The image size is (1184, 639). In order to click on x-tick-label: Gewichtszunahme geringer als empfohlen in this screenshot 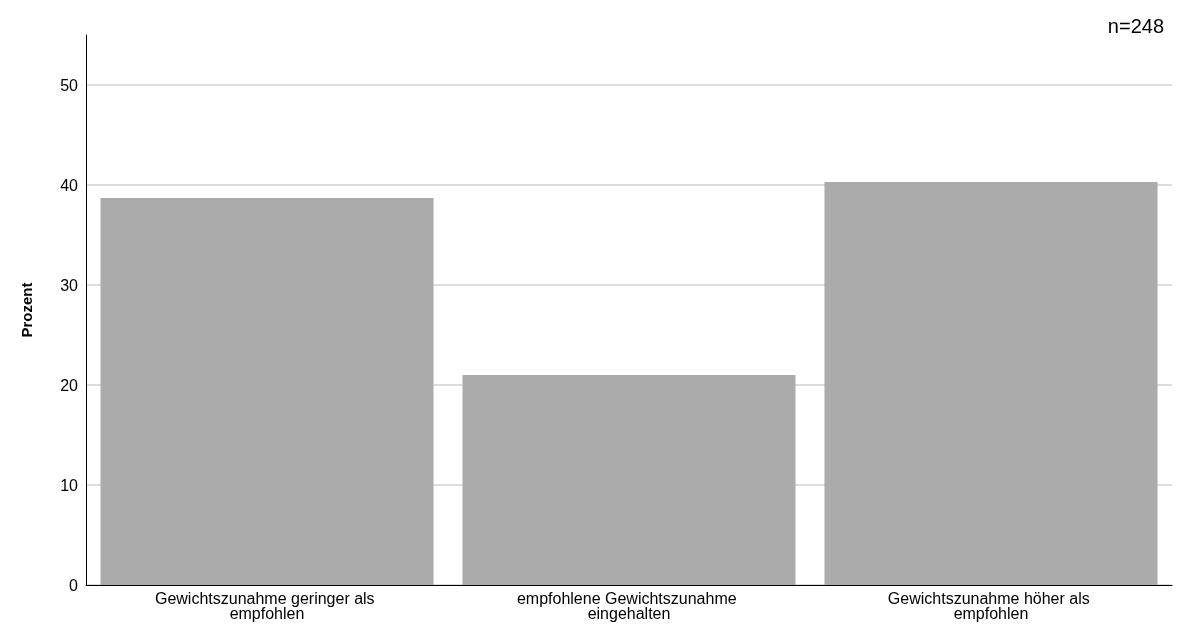, I will do `click(267, 606)`.